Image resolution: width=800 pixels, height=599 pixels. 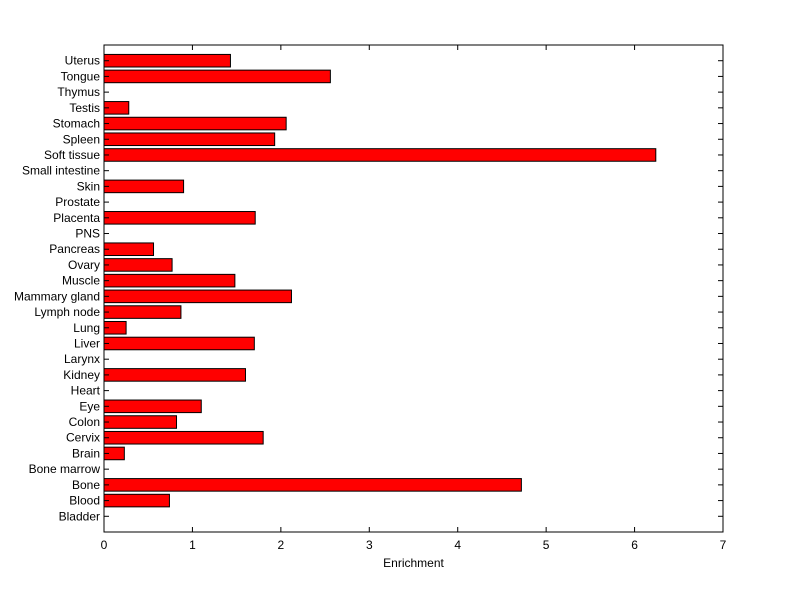 I want to click on bar-spleen, so click(x=189, y=139).